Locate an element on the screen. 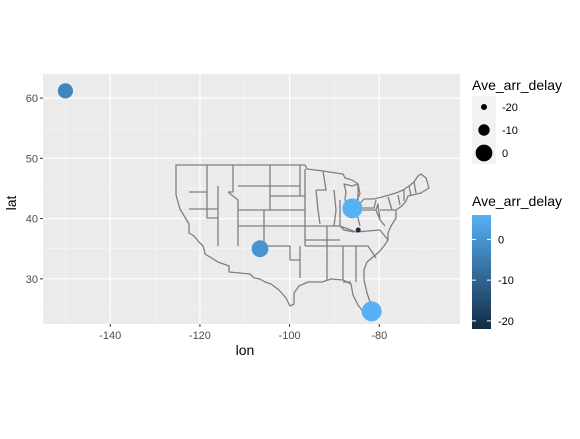  y-tick-label: 60 is located at coordinates (32, 99).